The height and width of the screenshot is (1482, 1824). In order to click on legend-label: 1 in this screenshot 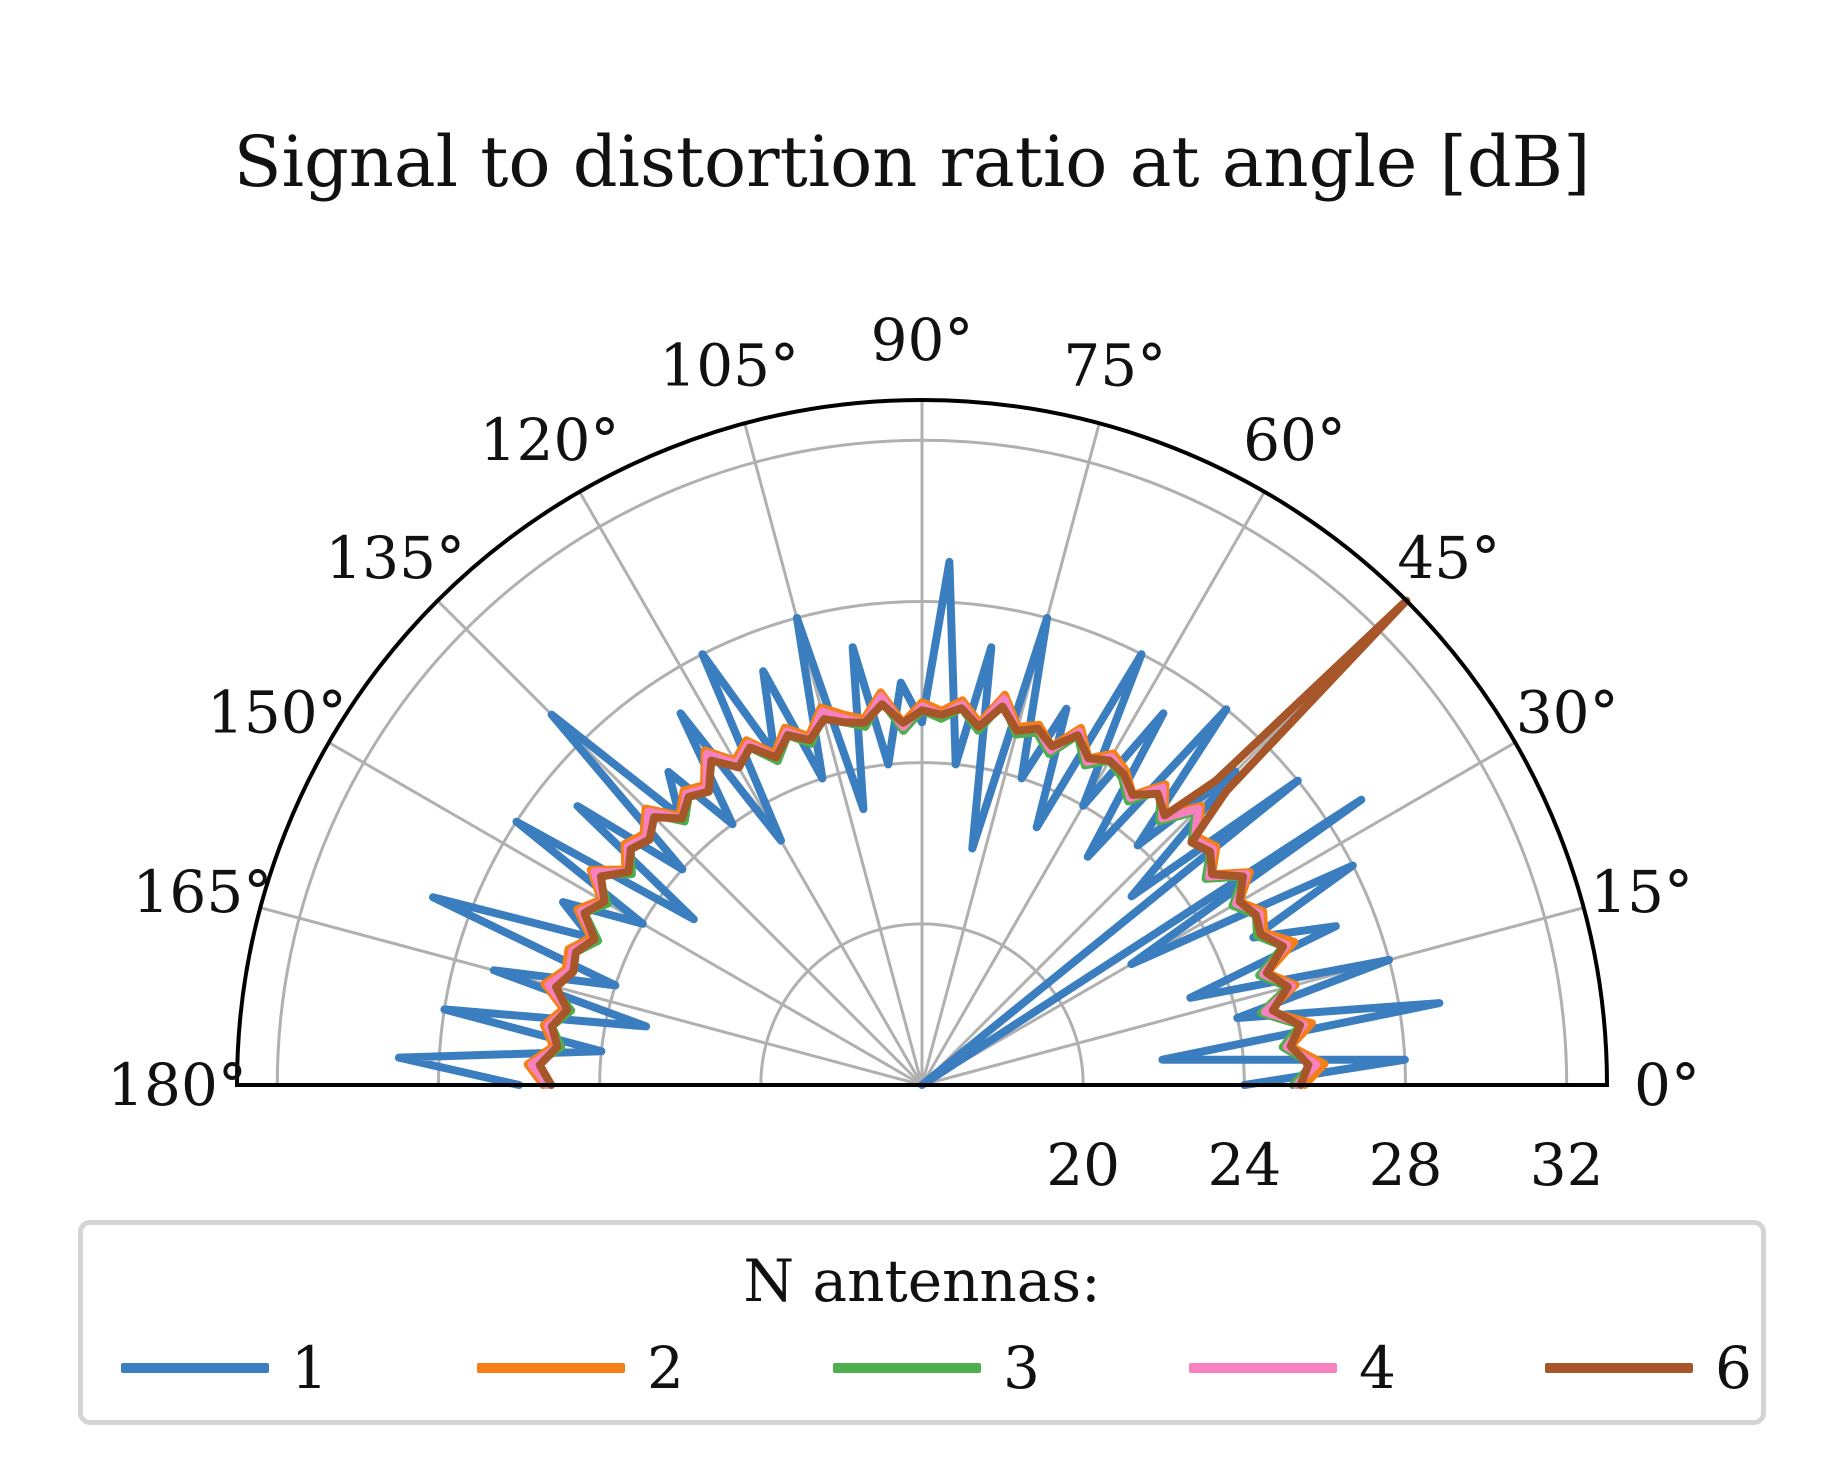, I will do `click(309, 1368)`.